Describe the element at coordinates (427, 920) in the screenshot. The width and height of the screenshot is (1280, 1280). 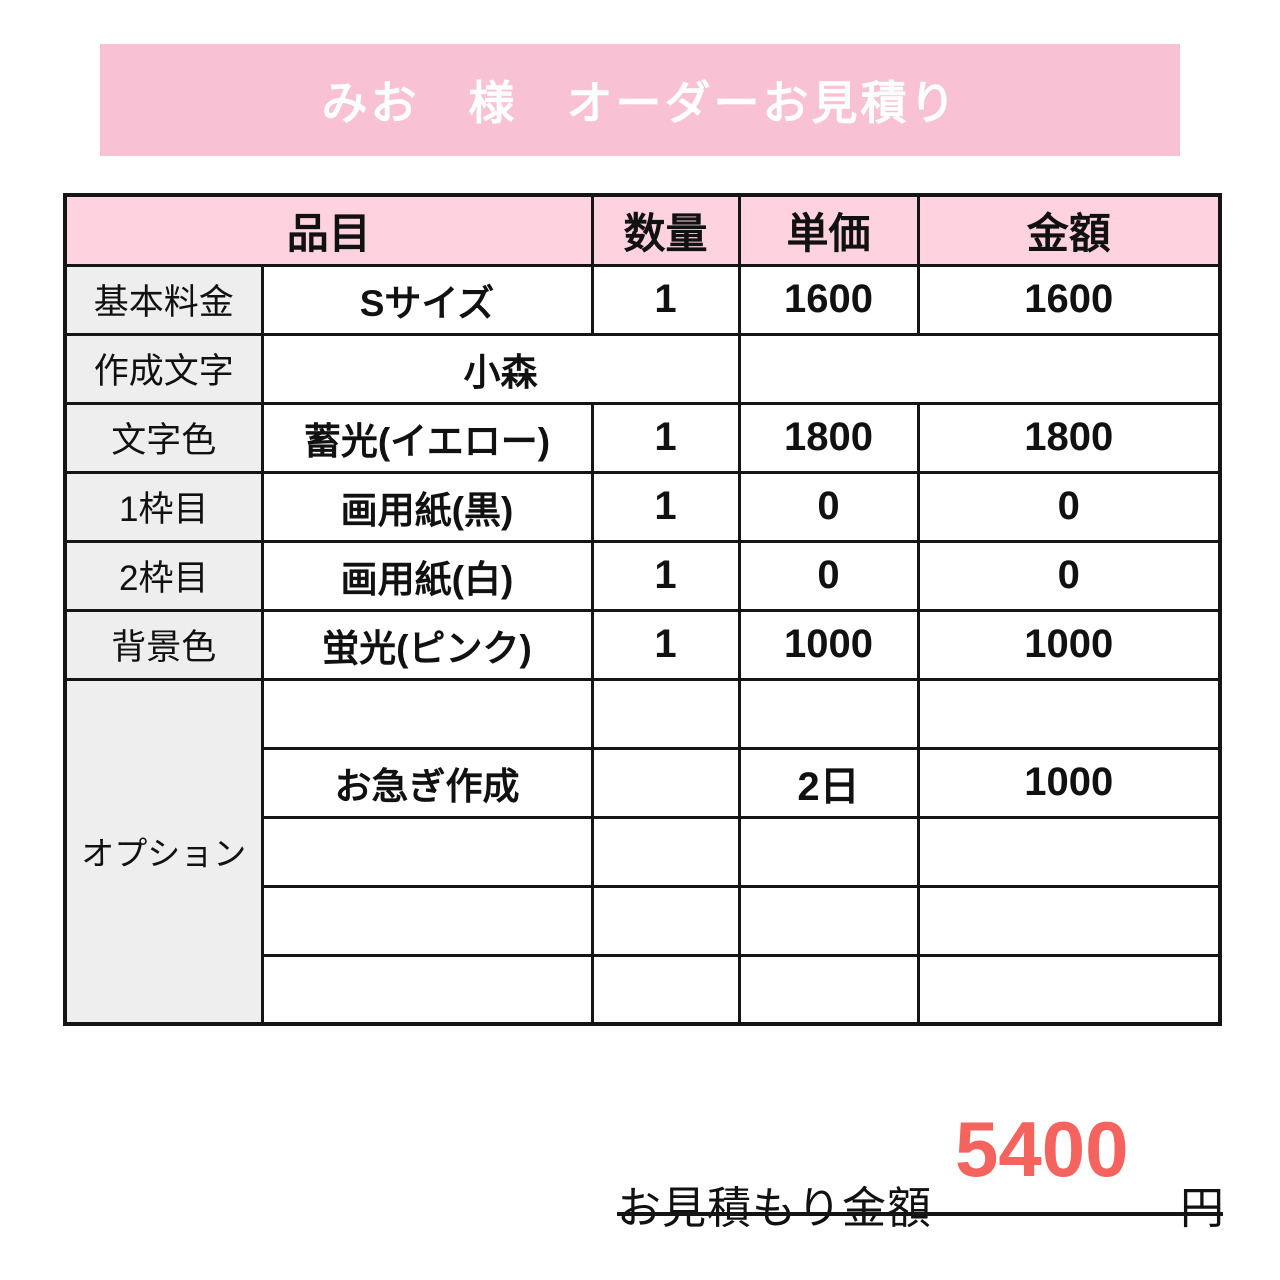
I see `option-4-value` at that location.